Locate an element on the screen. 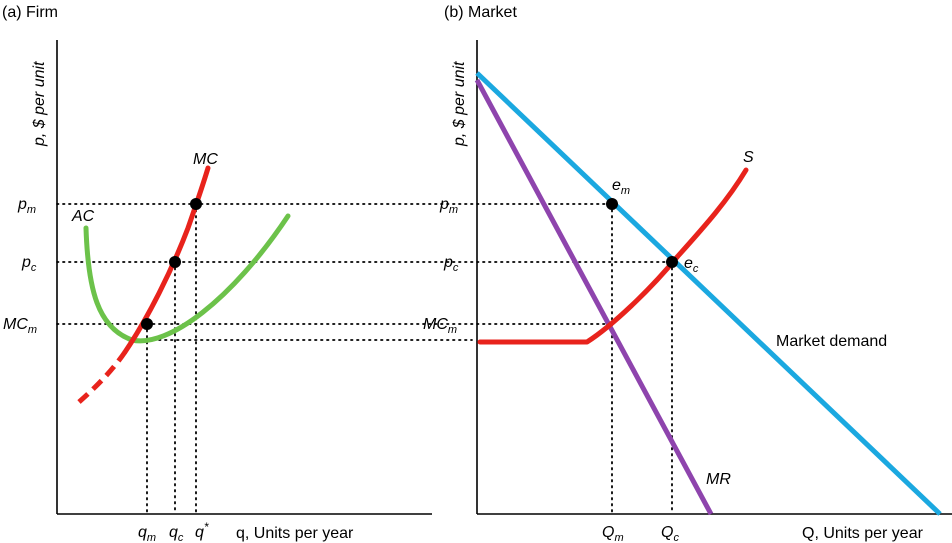 Image resolution: width=952 pixels, height=543 pixels. market-y-axis-label: p, $ per unit is located at coordinates (459, 104).